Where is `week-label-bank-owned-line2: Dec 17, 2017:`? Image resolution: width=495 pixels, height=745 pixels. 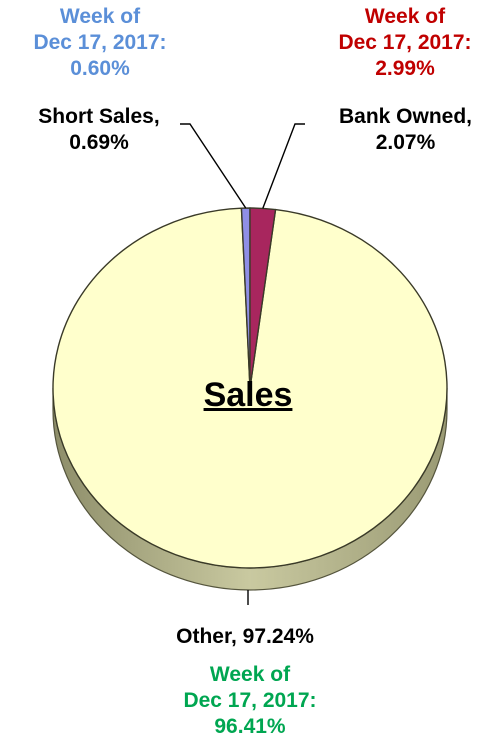 week-label-bank-owned-line2: Dec 17, 2017: is located at coordinates (405, 43).